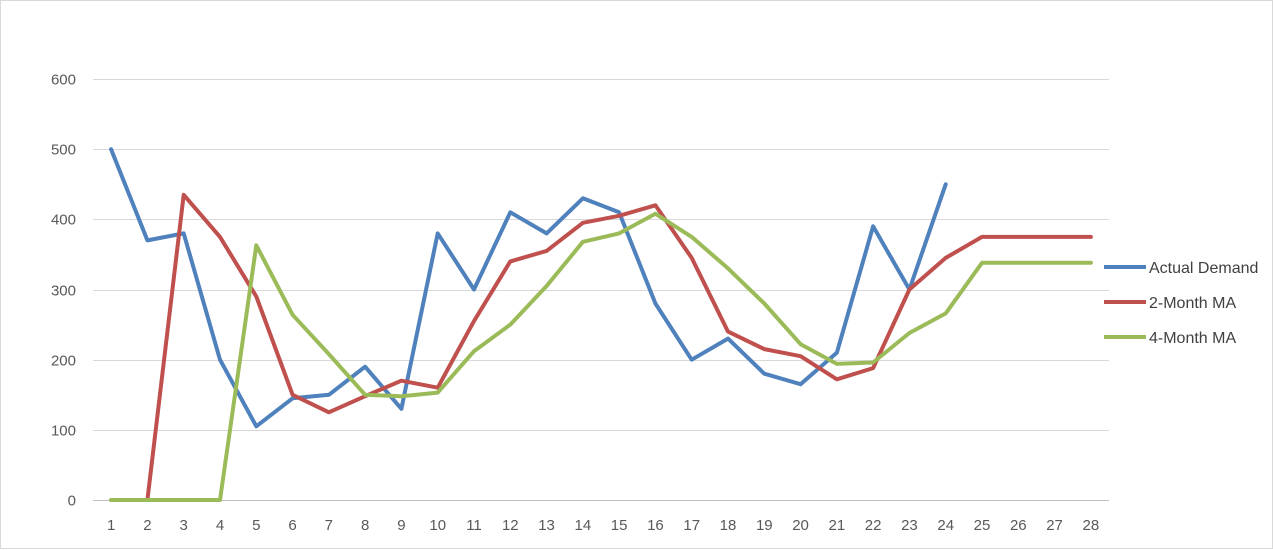 This screenshot has height=550, width=1273. What do you see at coordinates (292, 525) in the screenshot?
I see `x-tick-label: 6` at bounding box center [292, 525].